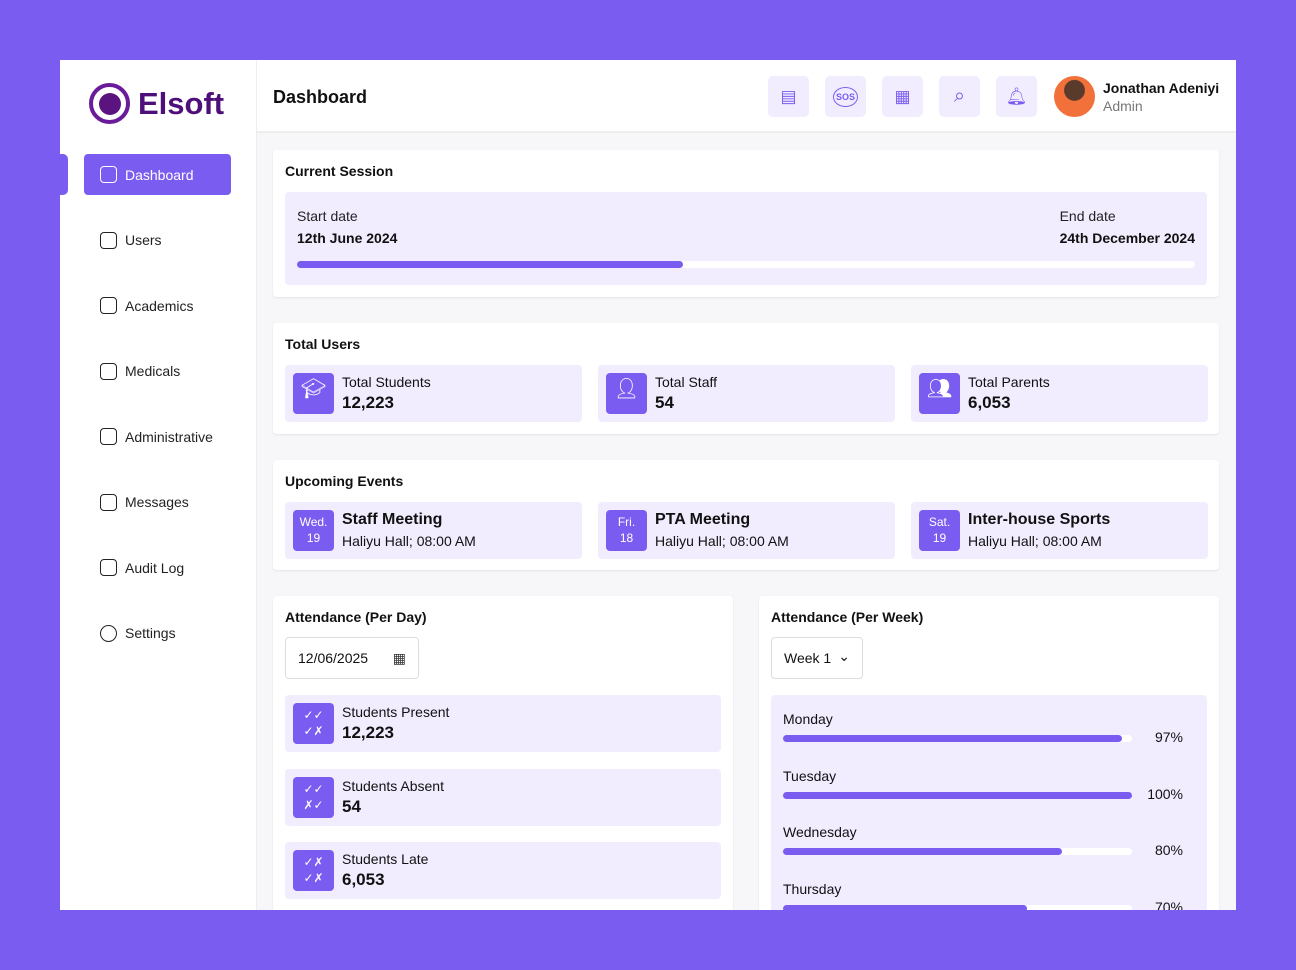 This screenshot has height=970, width=1296. I want to click on sidebar-item-label: Messages, so click(157, 502).